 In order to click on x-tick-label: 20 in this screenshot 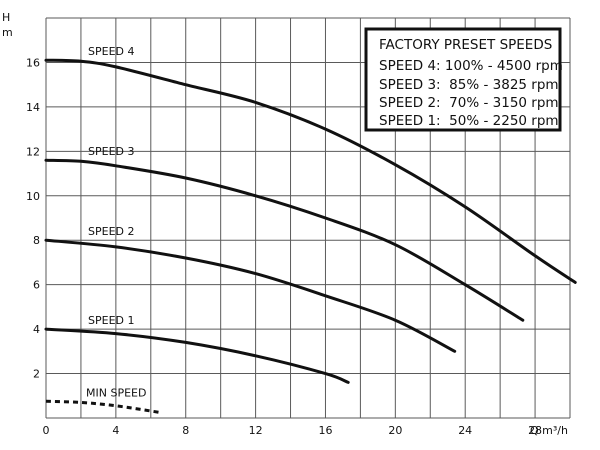, I will do `click(395, 430)`.